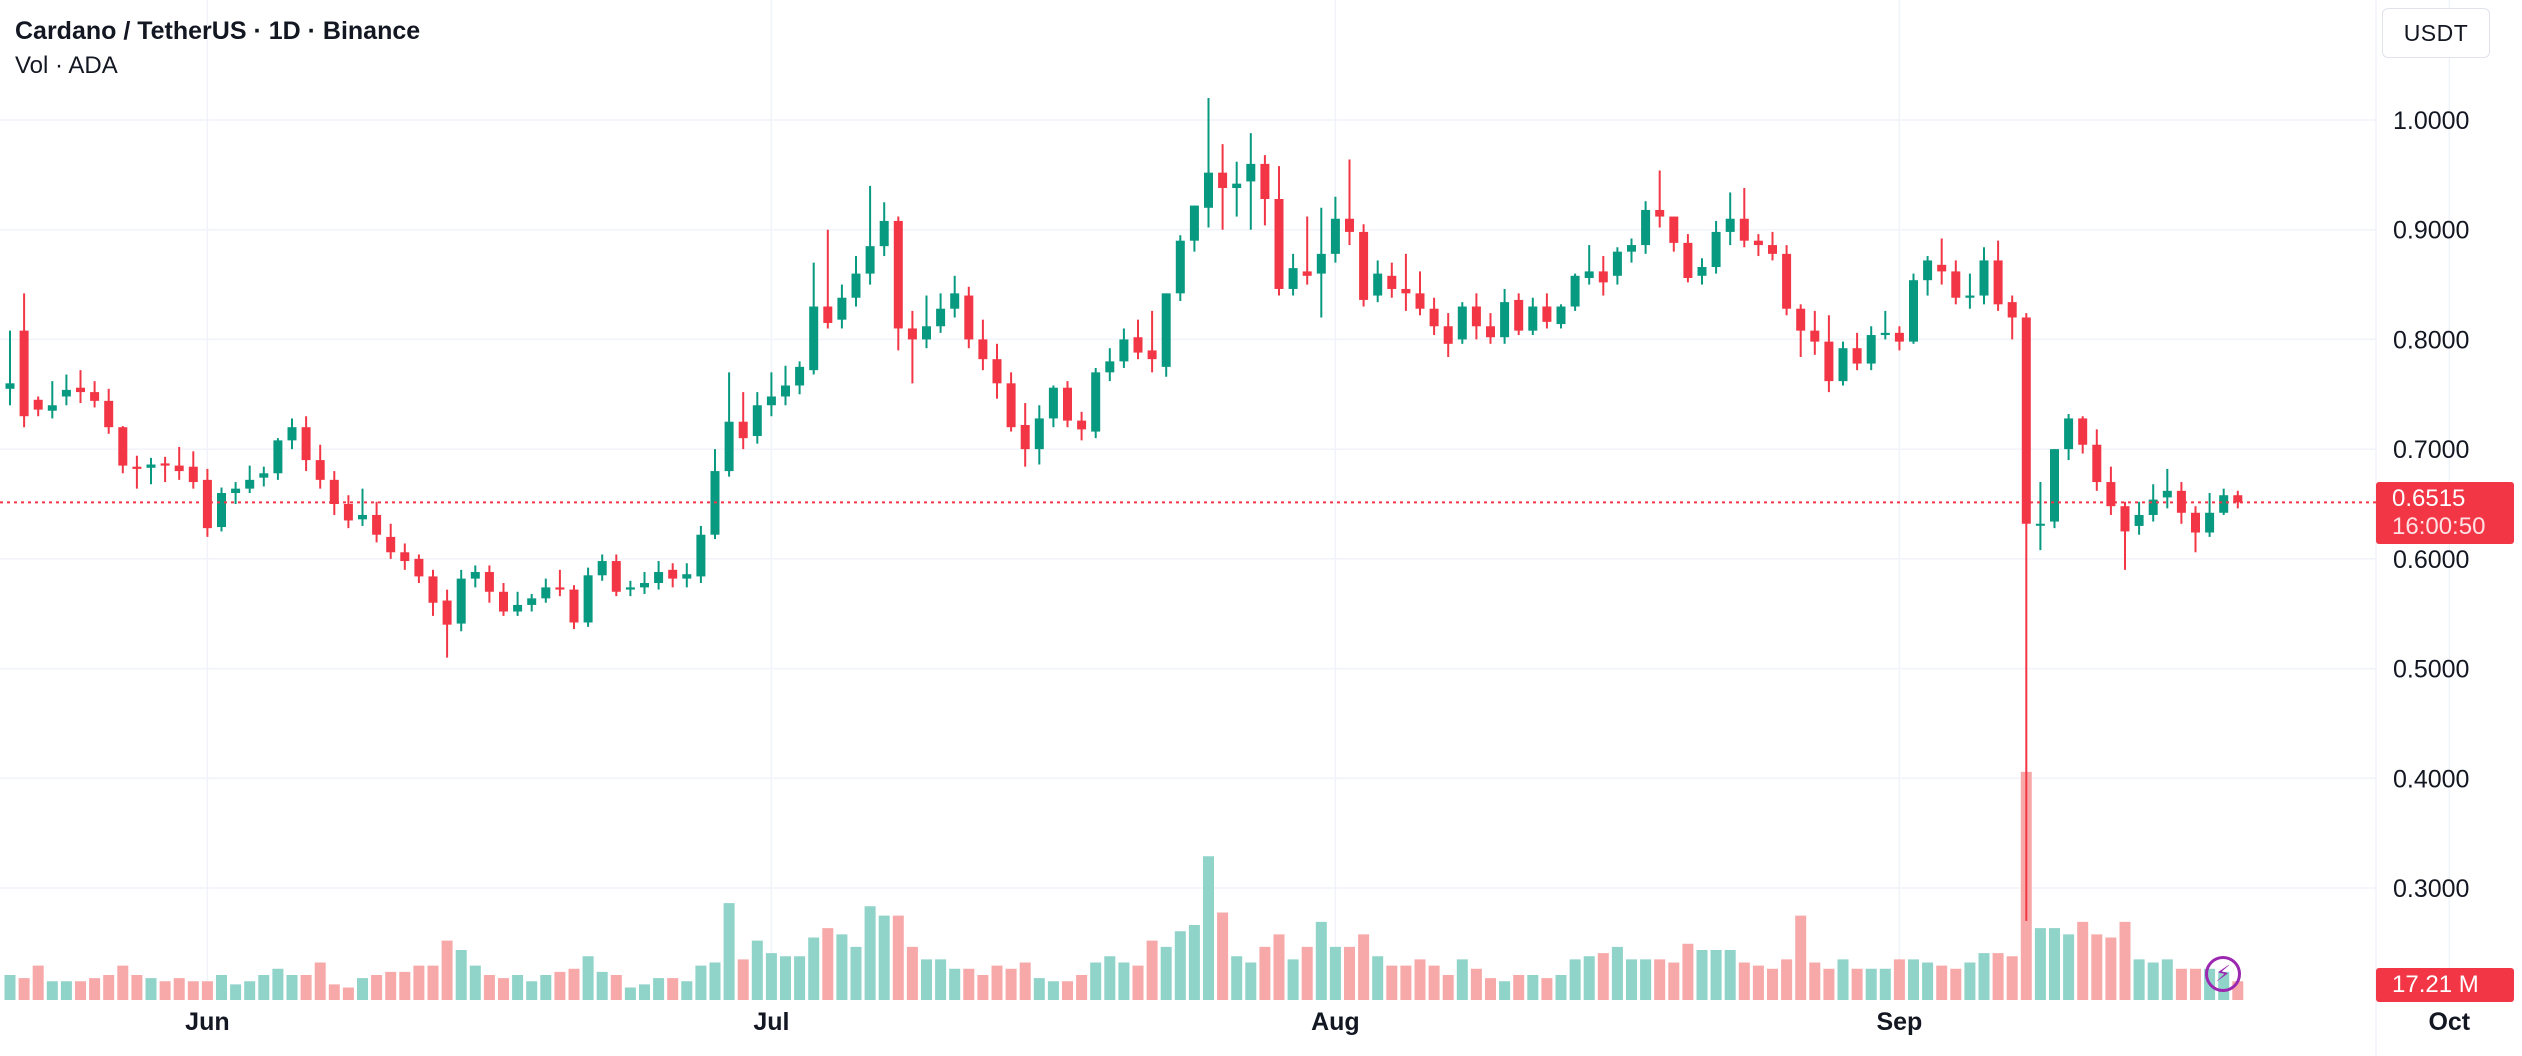 Image resolution: width=2522 pixels, height=1056 pixels. I want to click on last-price-label: 0.6515 16:00:50, so click(2445, 513).